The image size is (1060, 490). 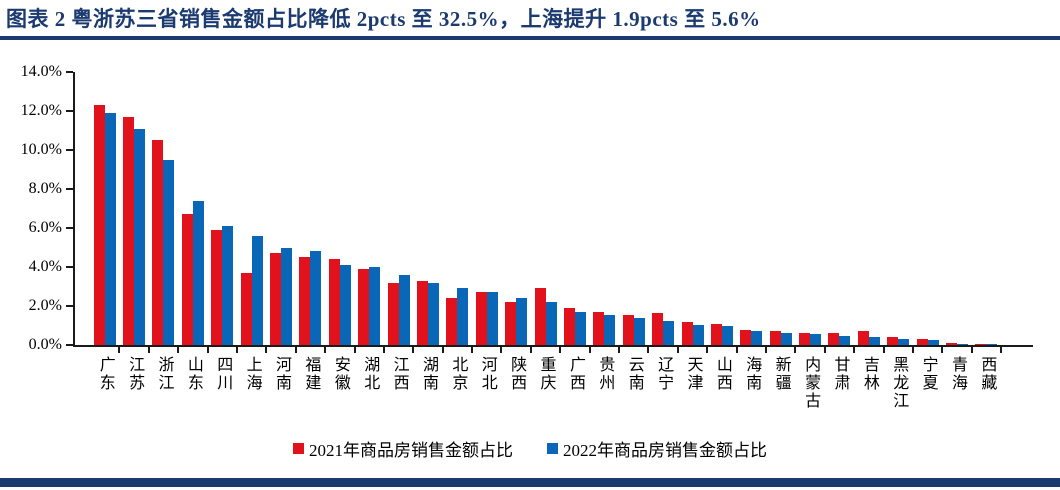 What do you see at coordinates (546, 374) in the screenshot?
I see `x-axis-label: 重庆` at bounding box center [546, 374].